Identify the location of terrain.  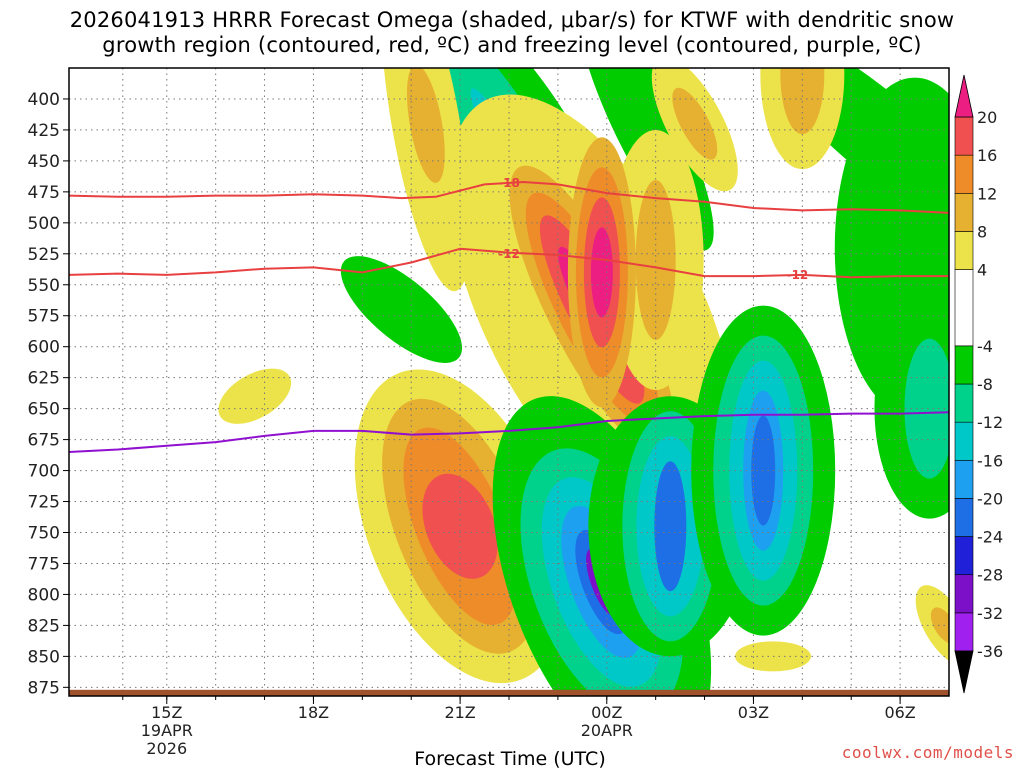
(509, 692).